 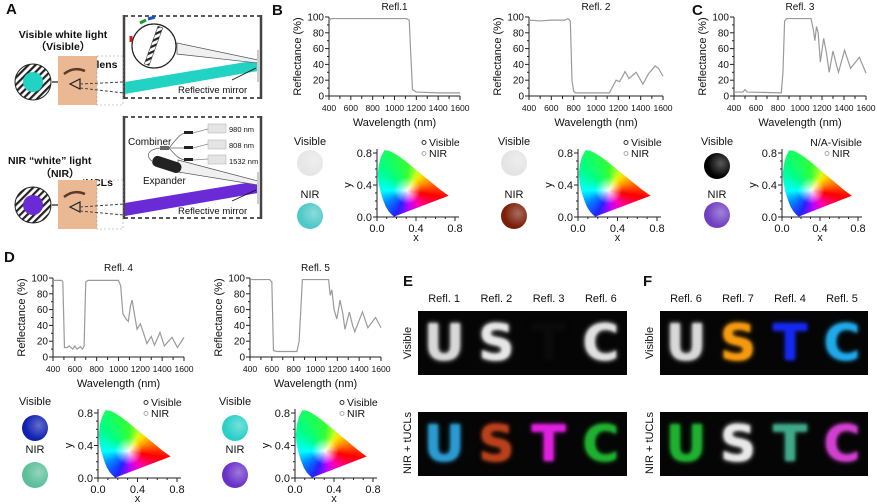 What do you see at coordinates (551, 108) in the screenshot?
I see `x-tick-label: 600` at bounding box center [551, 108].